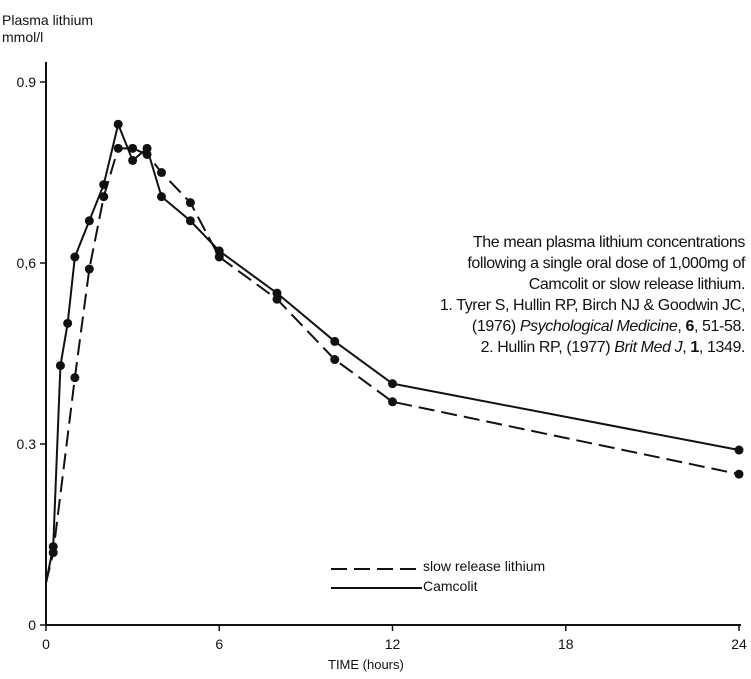 This screenshot has width=751, height=679. I want to click on x-tick-label: 24, so click(739, 644).